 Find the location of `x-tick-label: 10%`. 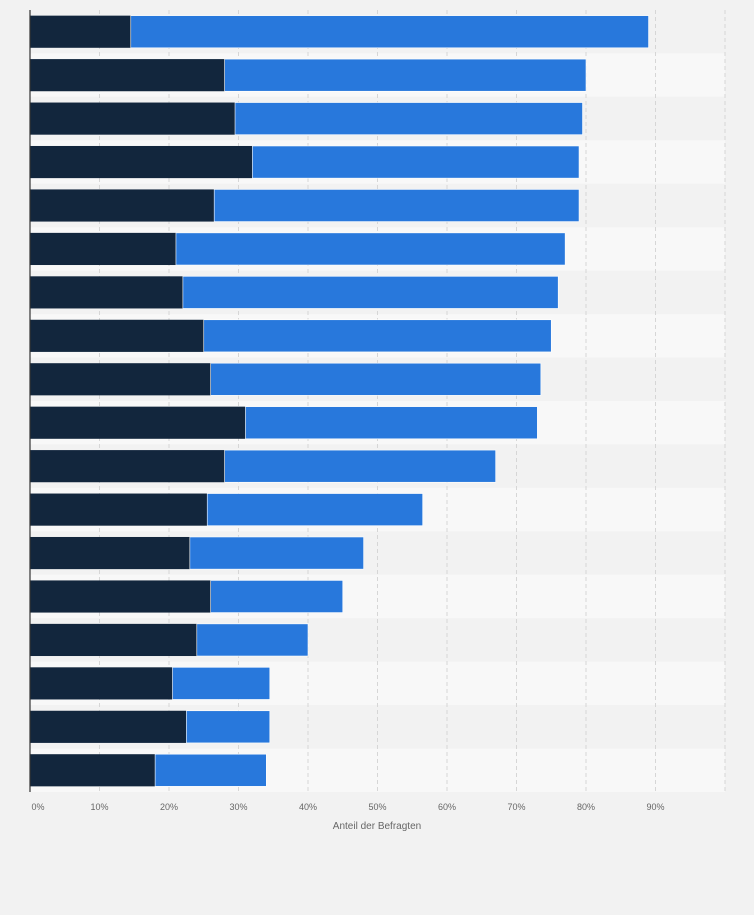

x-tick-label: 10% is located at coordinates (99, 807).